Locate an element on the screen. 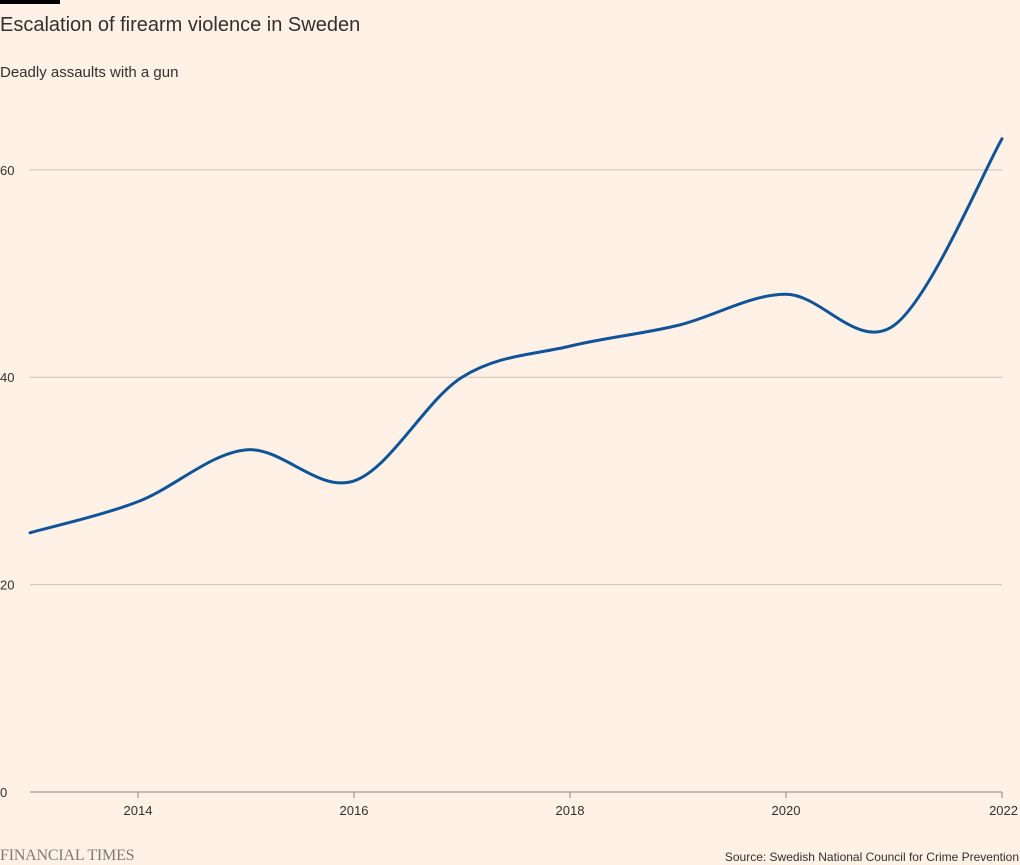 The height and width of the screenshot is (865, 1020). y-tick-label: 0 is located at coordinates (3, 792).